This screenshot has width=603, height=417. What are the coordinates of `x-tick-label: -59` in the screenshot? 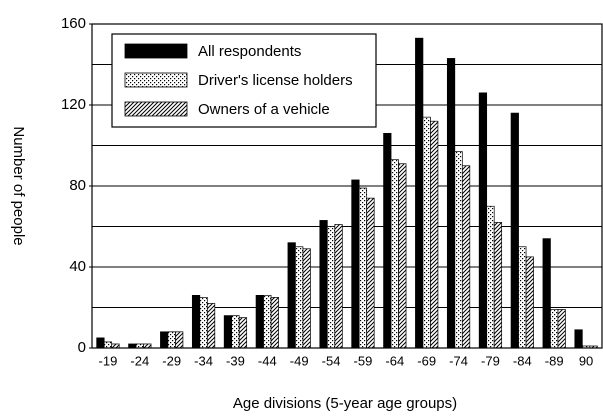 It's located at (363, 360).